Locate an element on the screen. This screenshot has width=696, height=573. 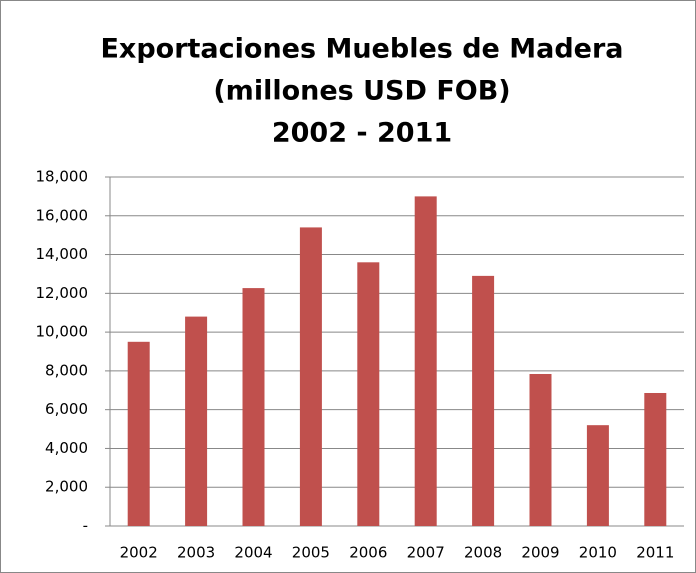
x-tick-label: 2008 is located at coordinates (483, 553).